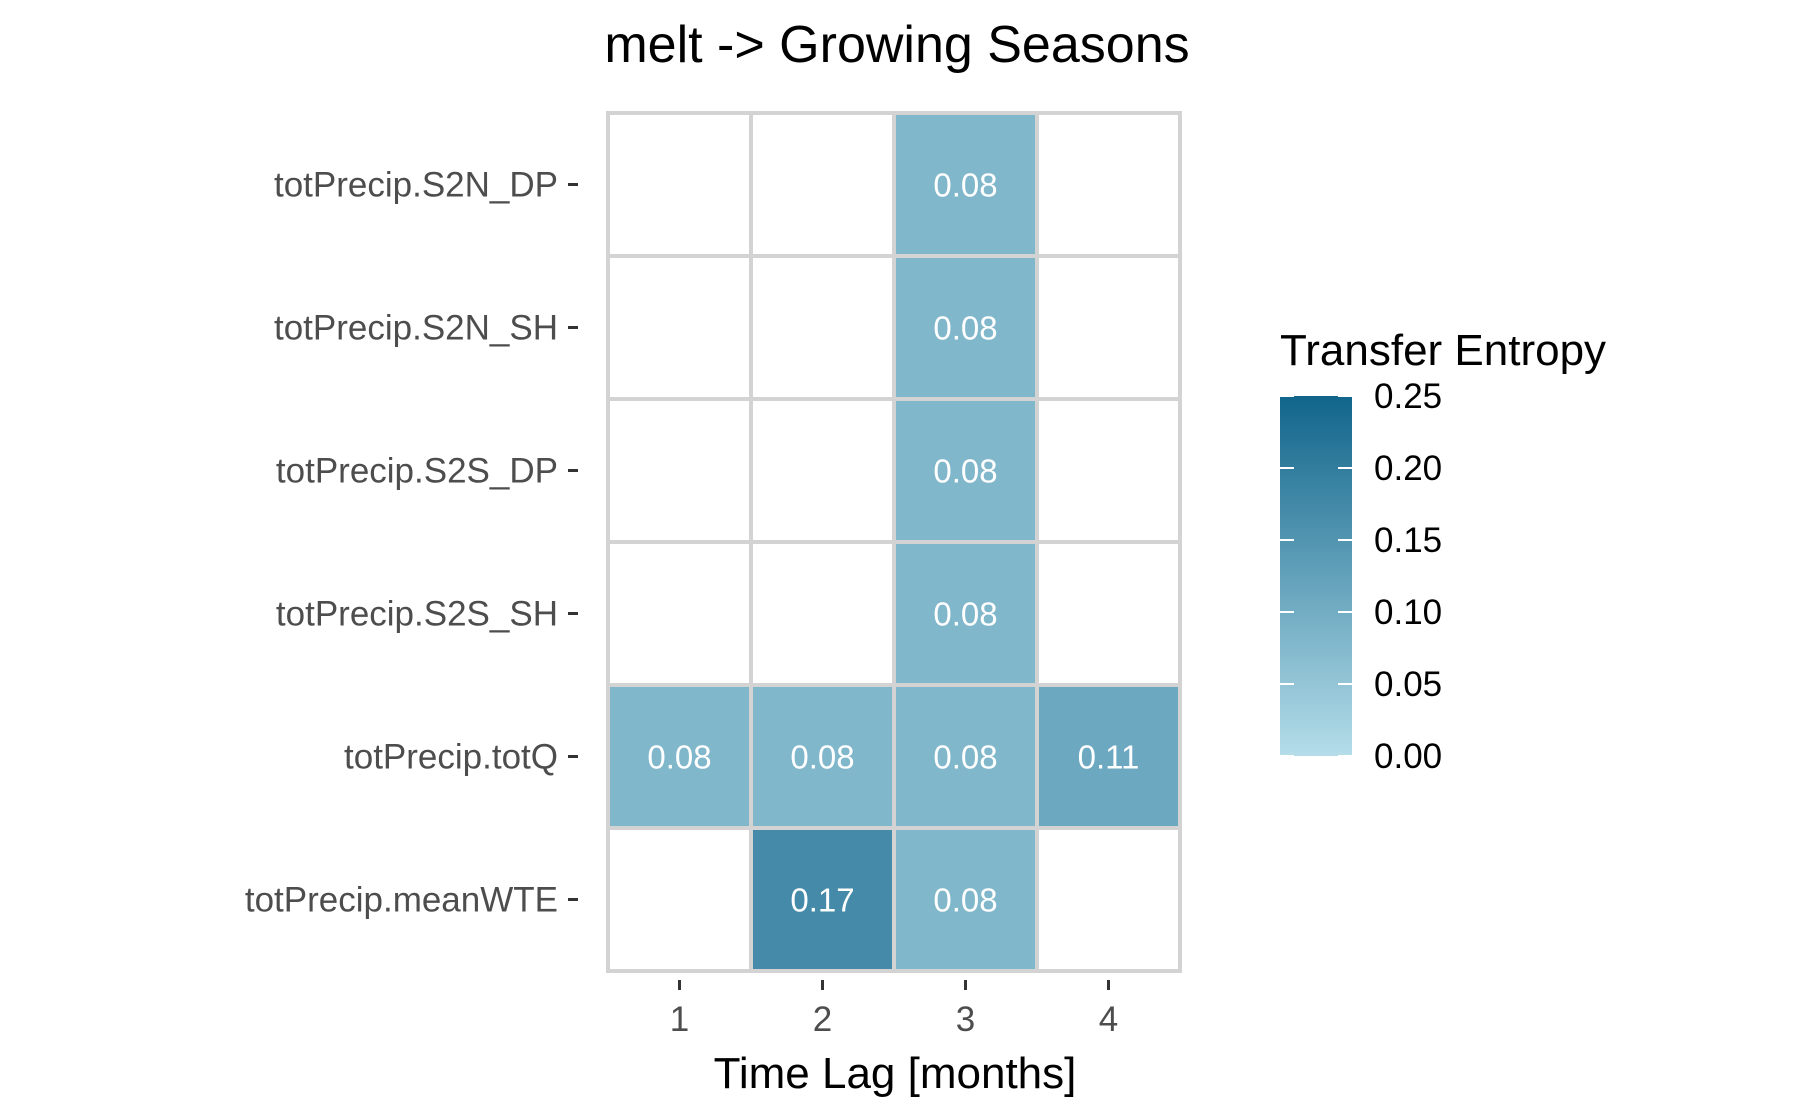 The height and width of the screenshot is (1113, 1800). I want to click on chart-title: melt -> Growing Seasons, so click(896, 45).